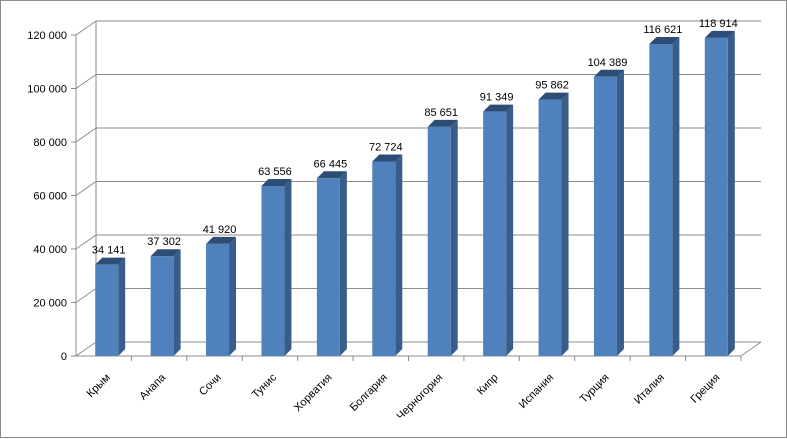 The width and height of the screenshot is (787, 439). I want to click on x-category-label: Анапа, so click(152, 386).